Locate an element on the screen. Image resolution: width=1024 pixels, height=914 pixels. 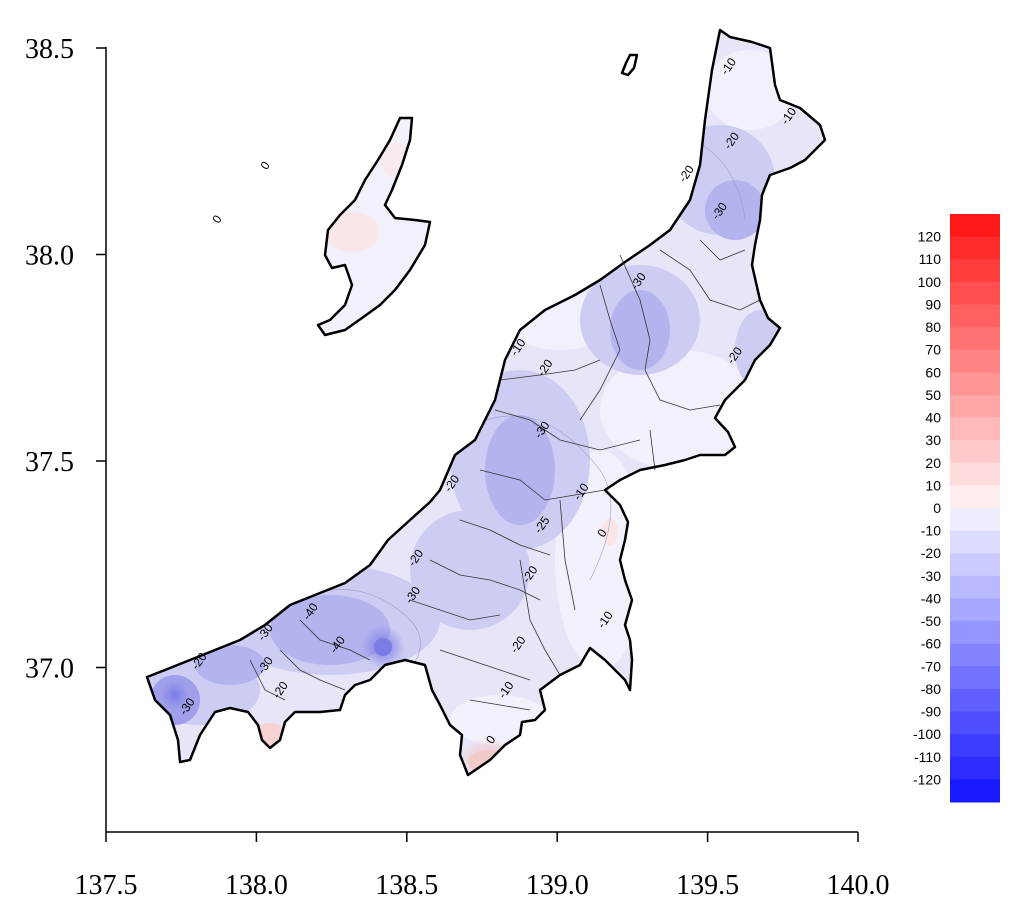
x-tick-label: 140.0 is located at coordinates (858, 885).